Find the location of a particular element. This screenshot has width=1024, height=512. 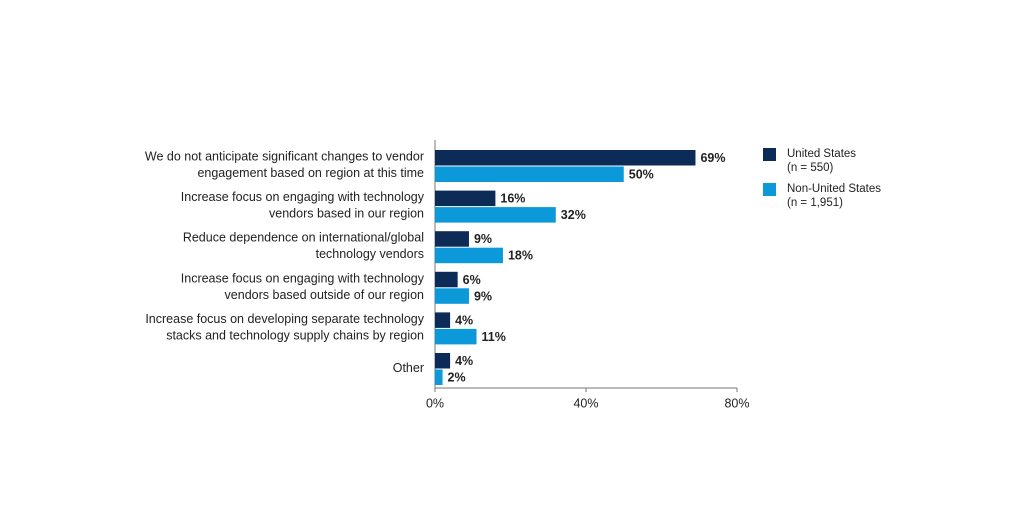

category-label: engagement based on region at this time is located at coordinates (310, 173).